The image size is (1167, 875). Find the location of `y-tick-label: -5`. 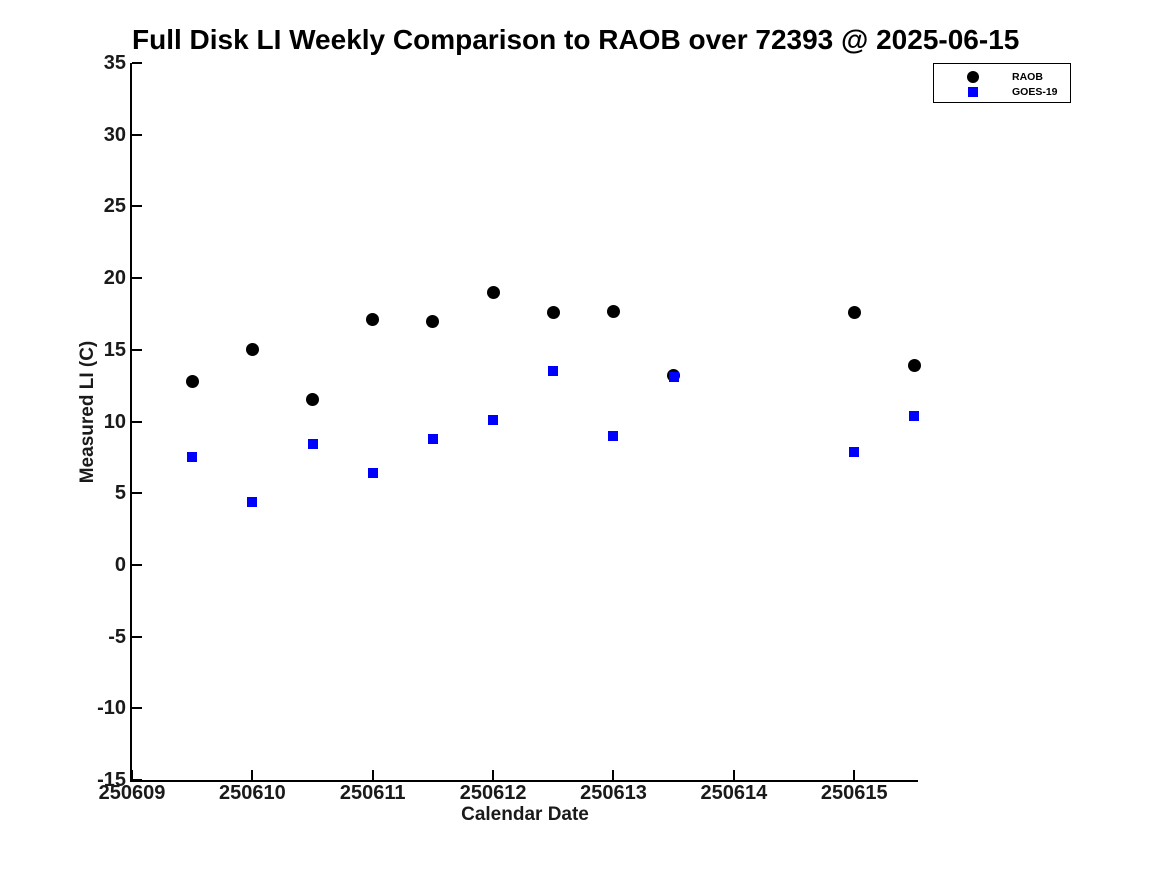

y-tick-label: -5 is located at coordinates (117, 636).